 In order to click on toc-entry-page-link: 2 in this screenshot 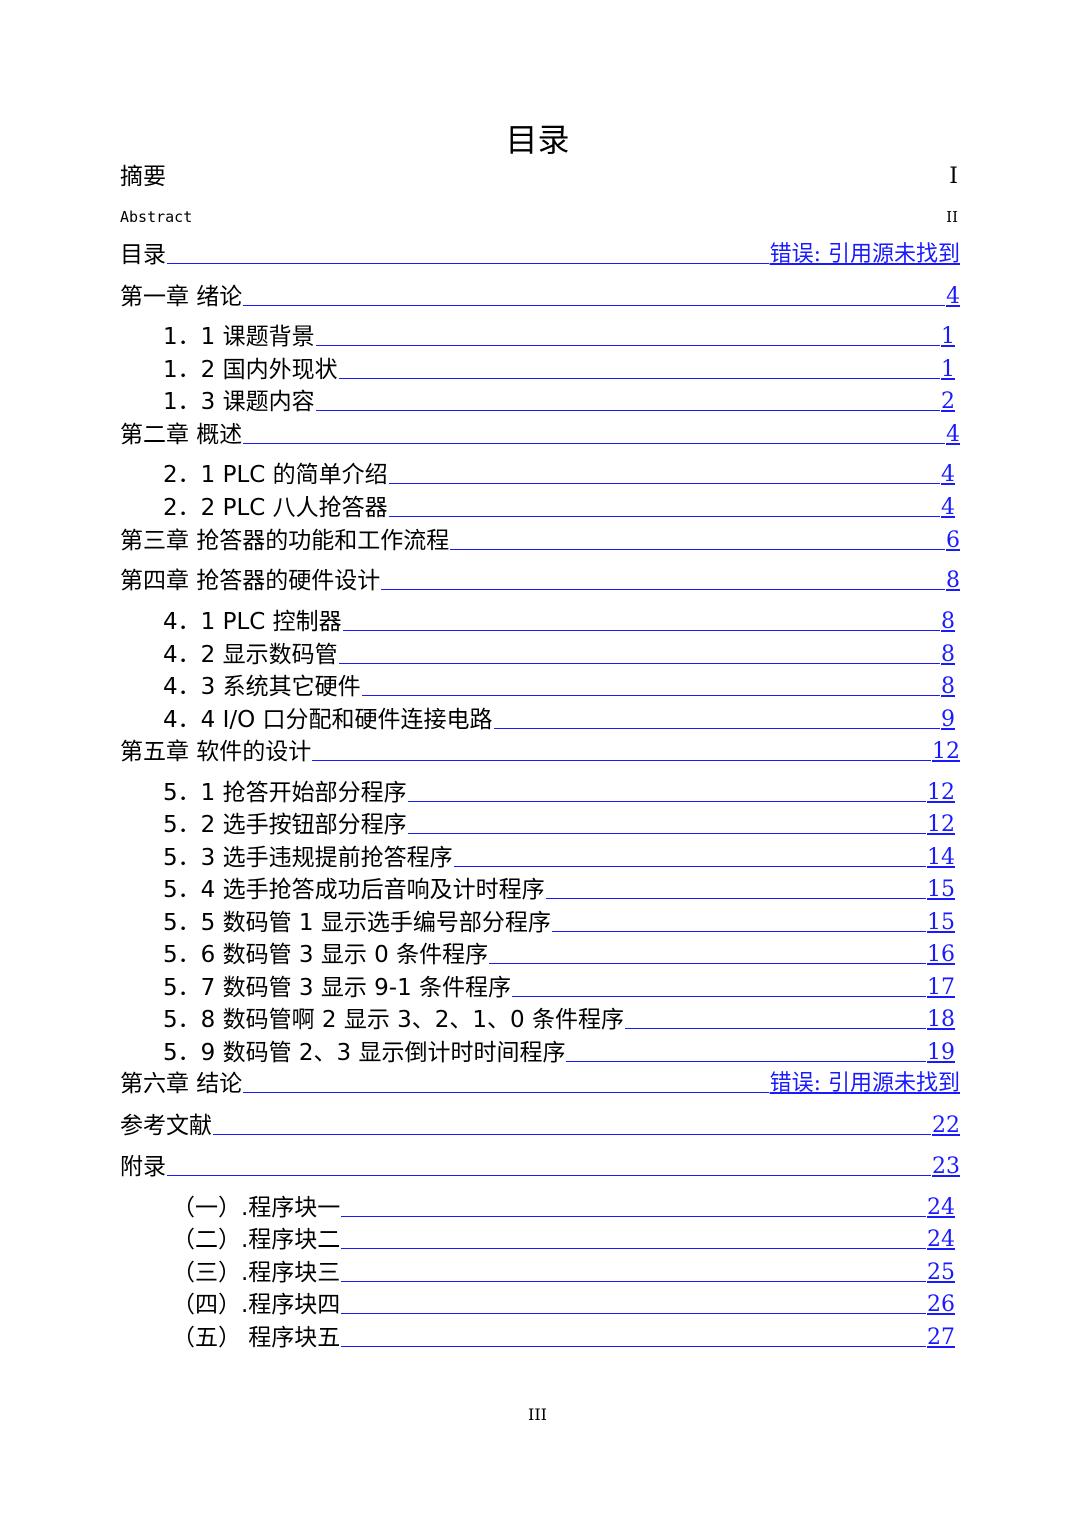, I will do `click(948, 401)`.